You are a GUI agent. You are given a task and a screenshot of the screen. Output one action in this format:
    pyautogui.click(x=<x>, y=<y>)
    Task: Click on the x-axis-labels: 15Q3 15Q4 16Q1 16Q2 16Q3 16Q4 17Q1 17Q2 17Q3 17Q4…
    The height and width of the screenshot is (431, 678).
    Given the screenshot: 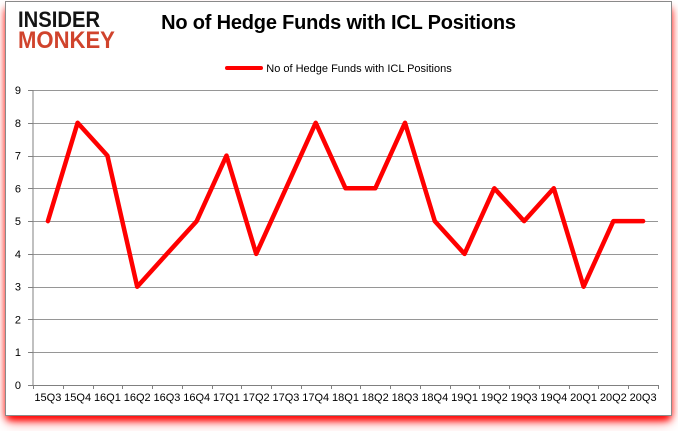 What is the action you would take?
    pyautogui.click(x=345, y=398)
    